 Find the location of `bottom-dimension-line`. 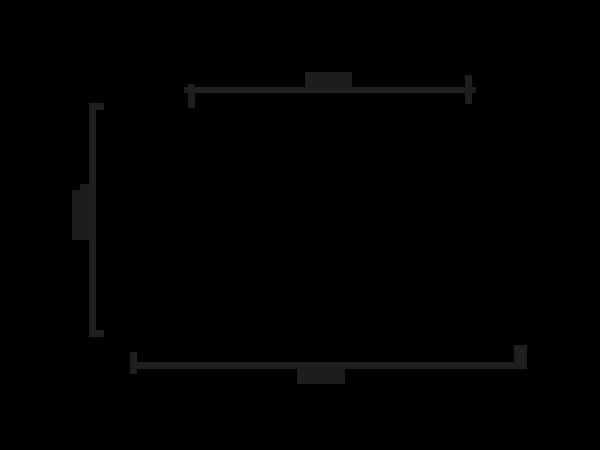

bottom-dimension-line is located at coordinates (328, 365).